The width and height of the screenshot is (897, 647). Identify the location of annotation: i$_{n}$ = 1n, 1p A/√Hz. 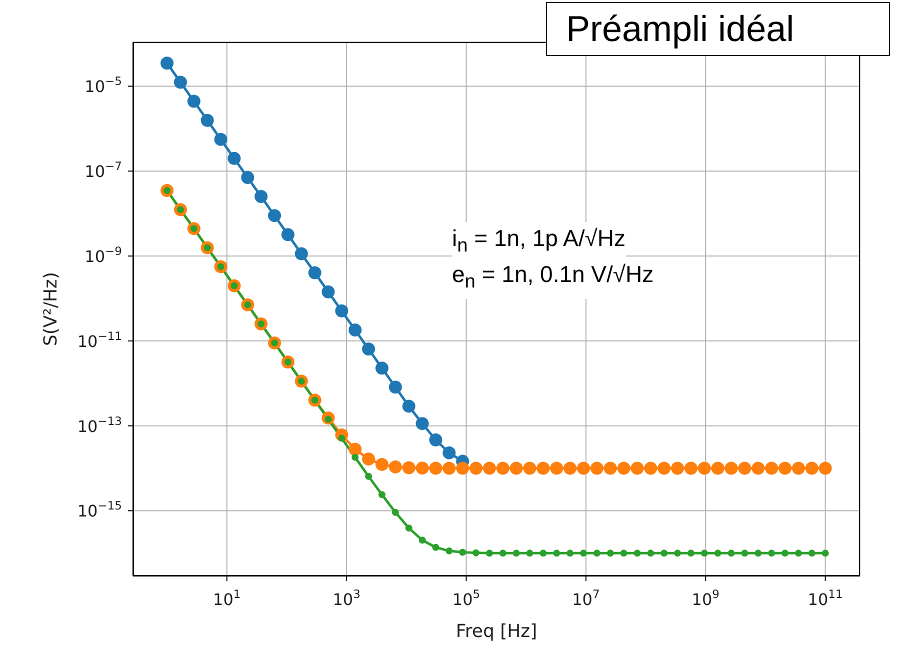
(539, 242).